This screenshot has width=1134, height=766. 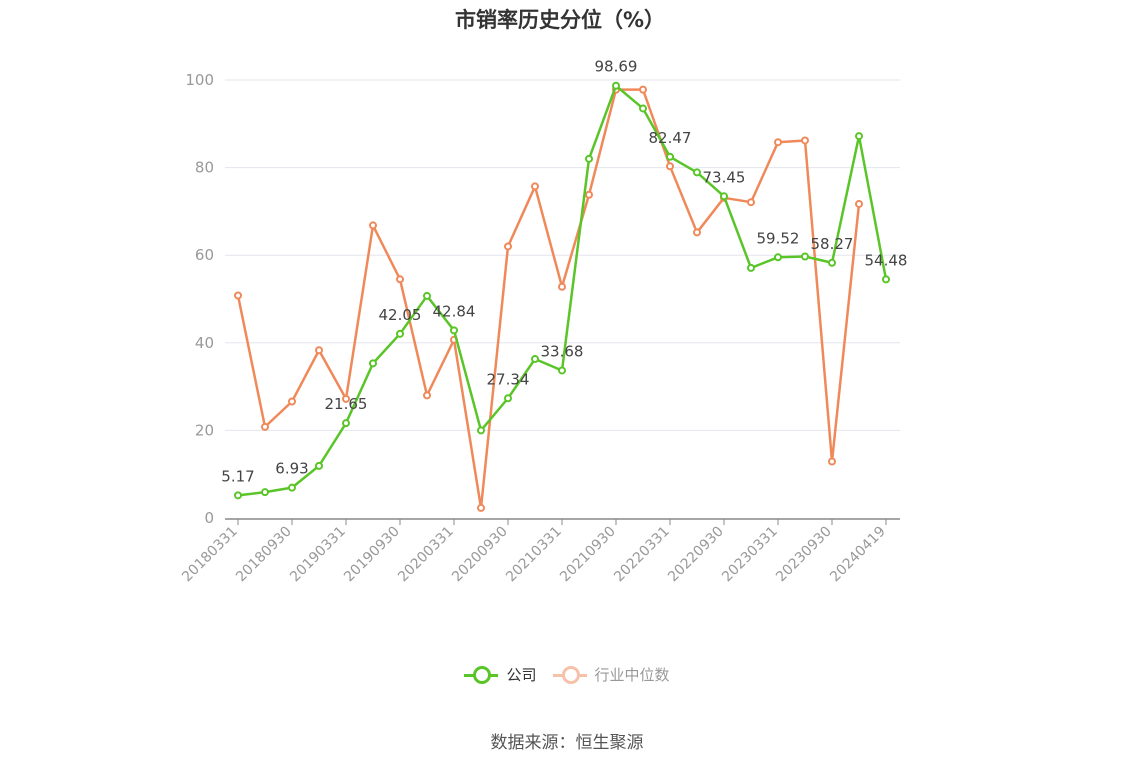 I want to click on data-label: 6.93, so click(x=291, y=469).